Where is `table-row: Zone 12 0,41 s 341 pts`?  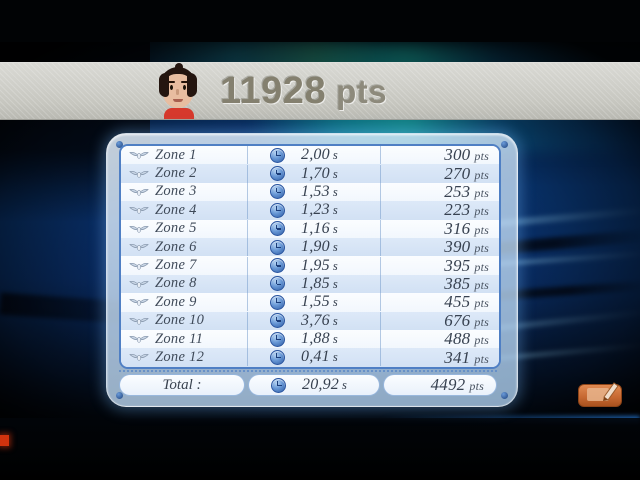 table-row: Zone 12 0,41 s 341 pts is located at coordinates (310, 358).